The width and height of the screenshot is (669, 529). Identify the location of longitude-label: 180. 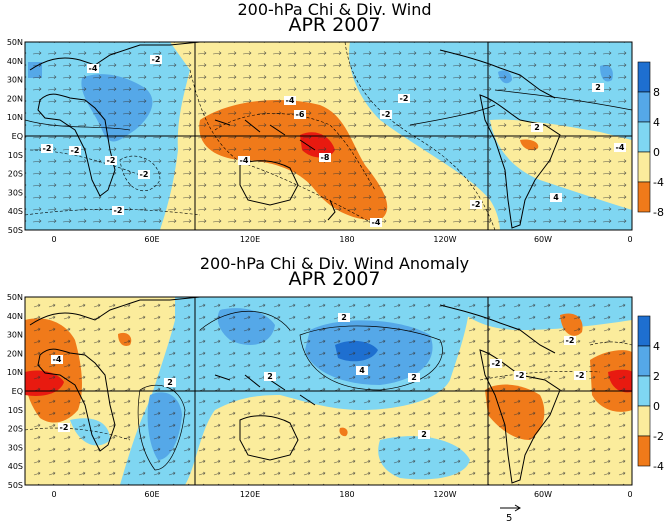
(346, 494).